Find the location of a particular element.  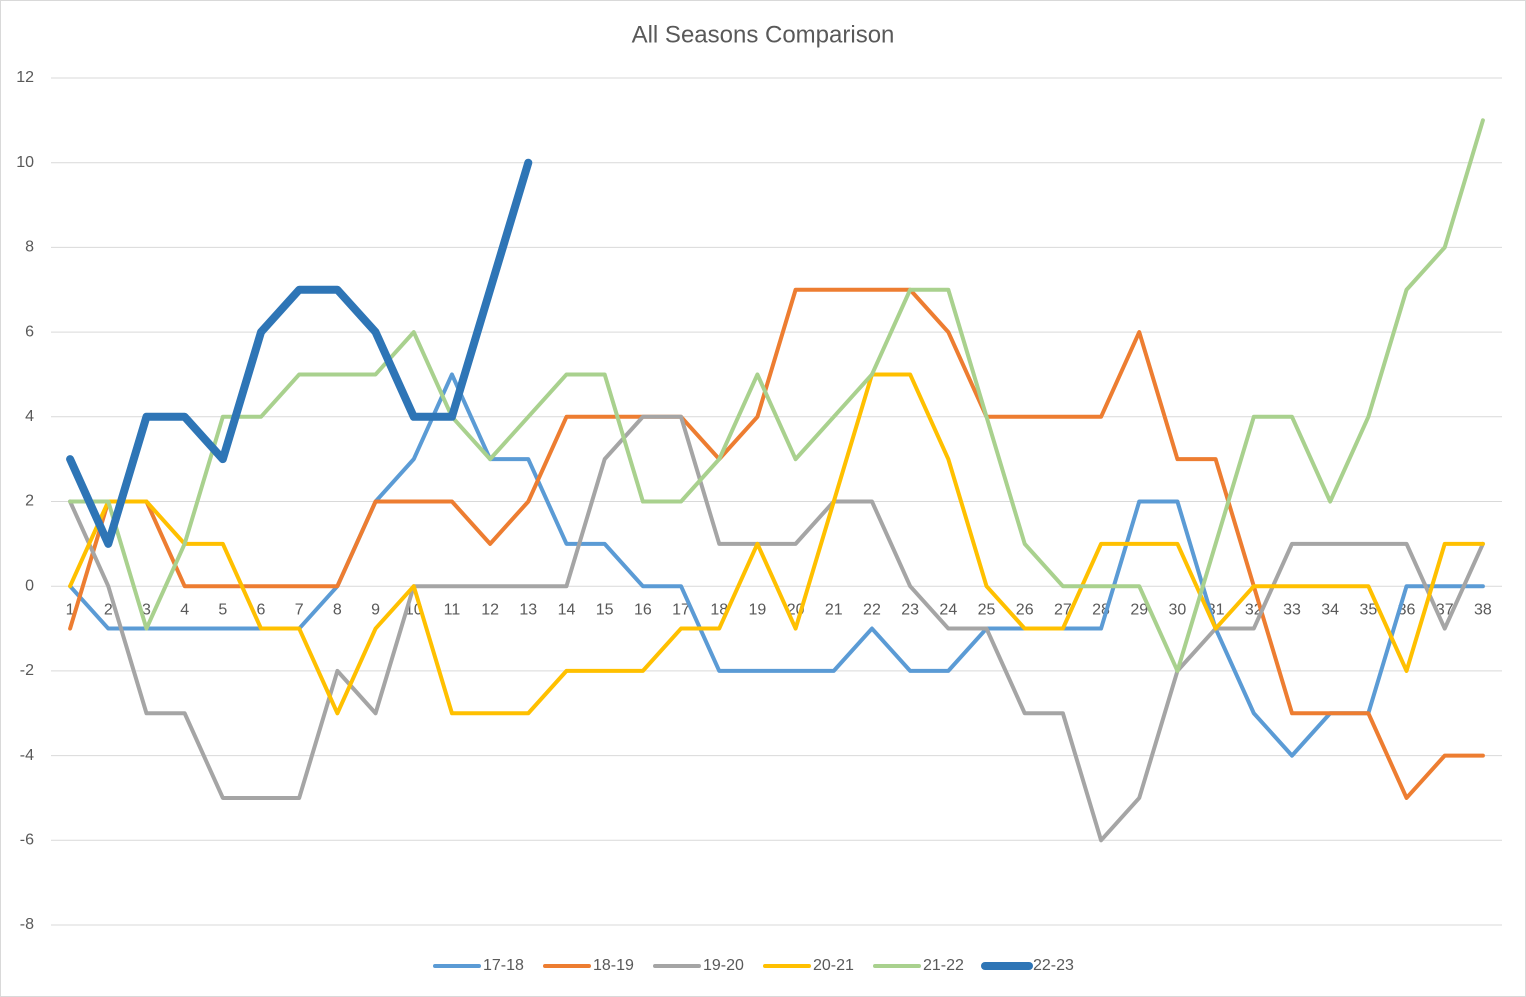

x-tick-label: 26 is located at coordinates (1025, 609).